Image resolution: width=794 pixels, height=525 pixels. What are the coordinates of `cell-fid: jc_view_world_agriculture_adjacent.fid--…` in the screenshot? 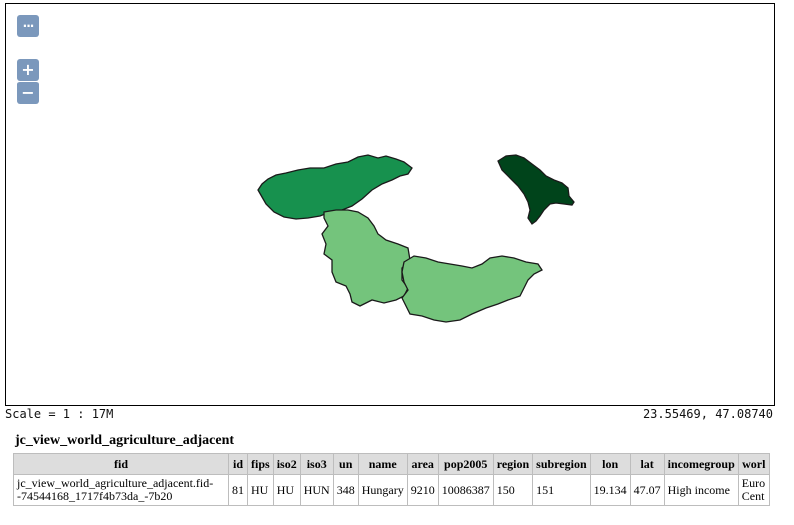 It's located at (121, 490).